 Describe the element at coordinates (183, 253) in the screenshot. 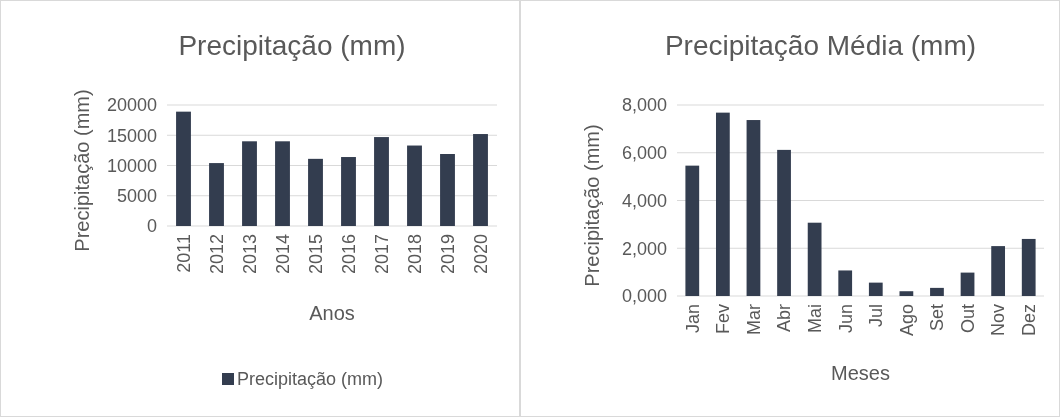

I see `x-tick-label: 2011` at that location.